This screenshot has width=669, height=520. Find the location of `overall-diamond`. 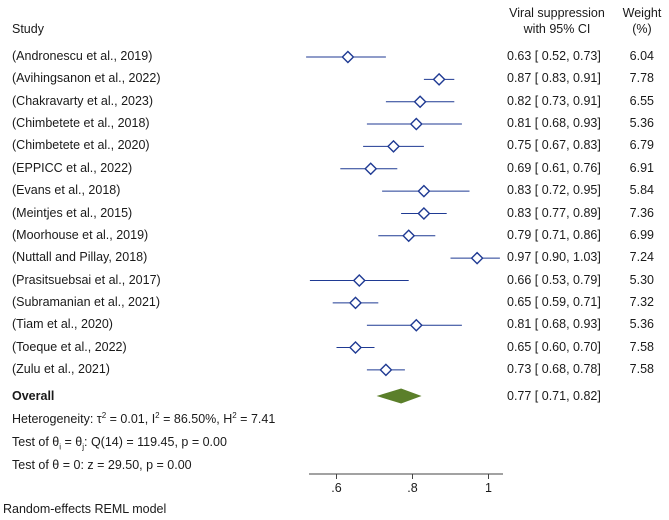

overall-diamond is located at coordinates (399, 396).